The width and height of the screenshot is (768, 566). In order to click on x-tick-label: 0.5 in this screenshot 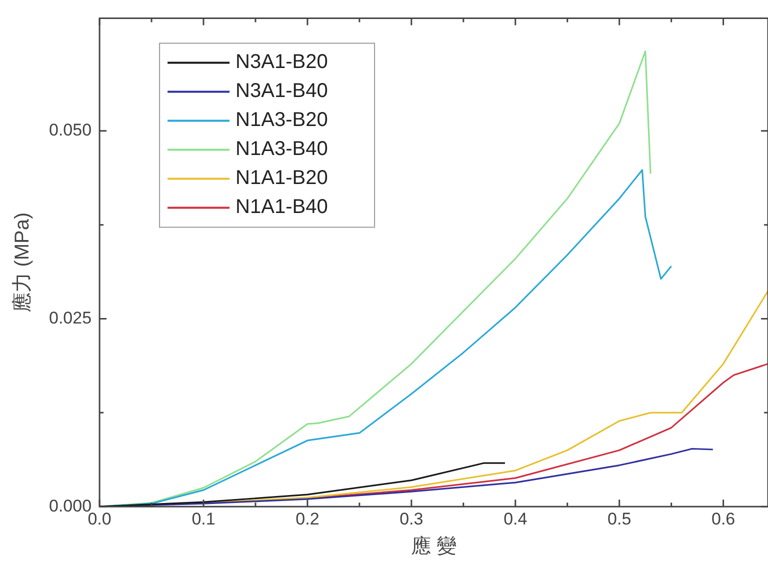, I will do `click(620, 518)`.